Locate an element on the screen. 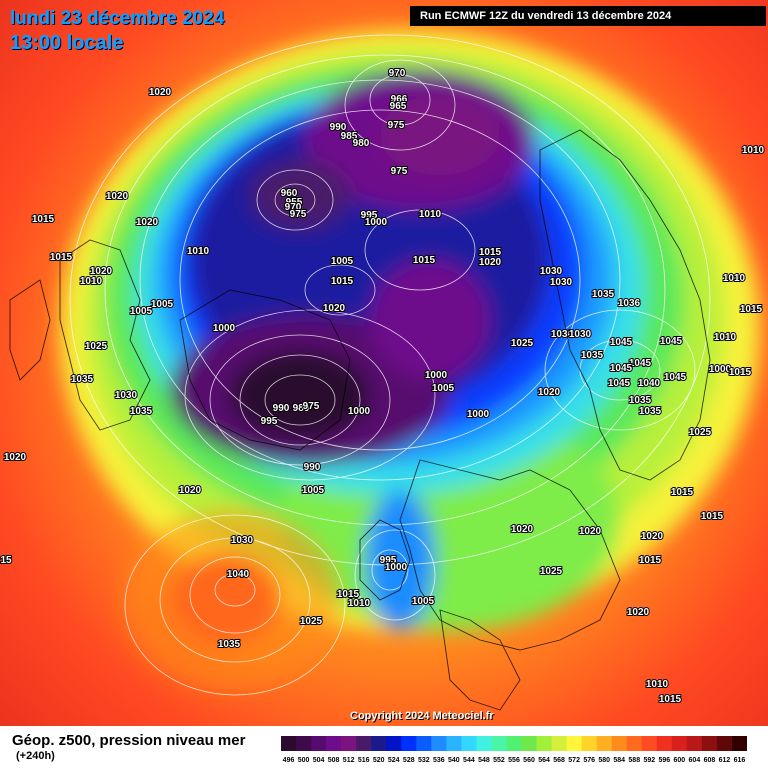 This screenshot has height=768, width=768. forecast-time-title: 13:00 locale is located at coordinates (67, 43).